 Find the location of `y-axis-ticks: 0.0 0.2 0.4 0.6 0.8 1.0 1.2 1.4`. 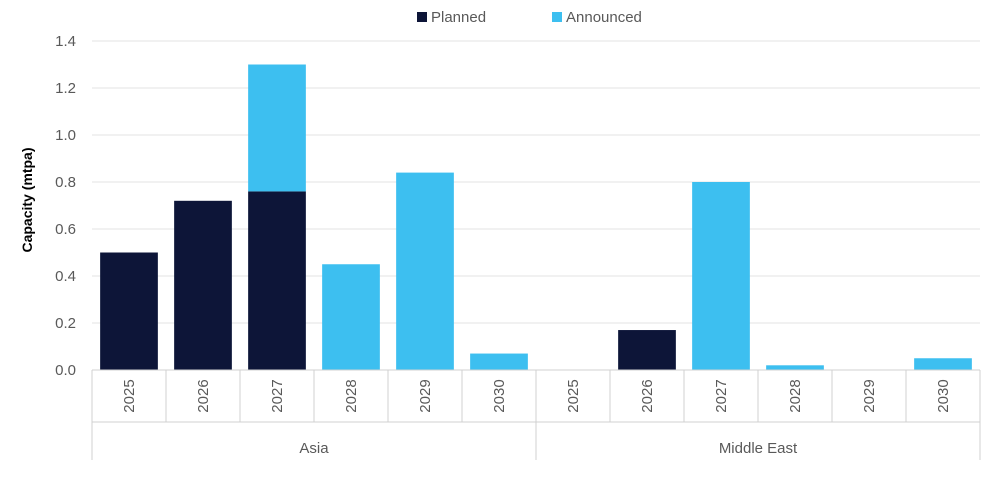

y-axis-ticks: 0.0 0.2 0.4 0.6 0.8 1.0 1.2 1.4 is located at coordinates (65, 206).